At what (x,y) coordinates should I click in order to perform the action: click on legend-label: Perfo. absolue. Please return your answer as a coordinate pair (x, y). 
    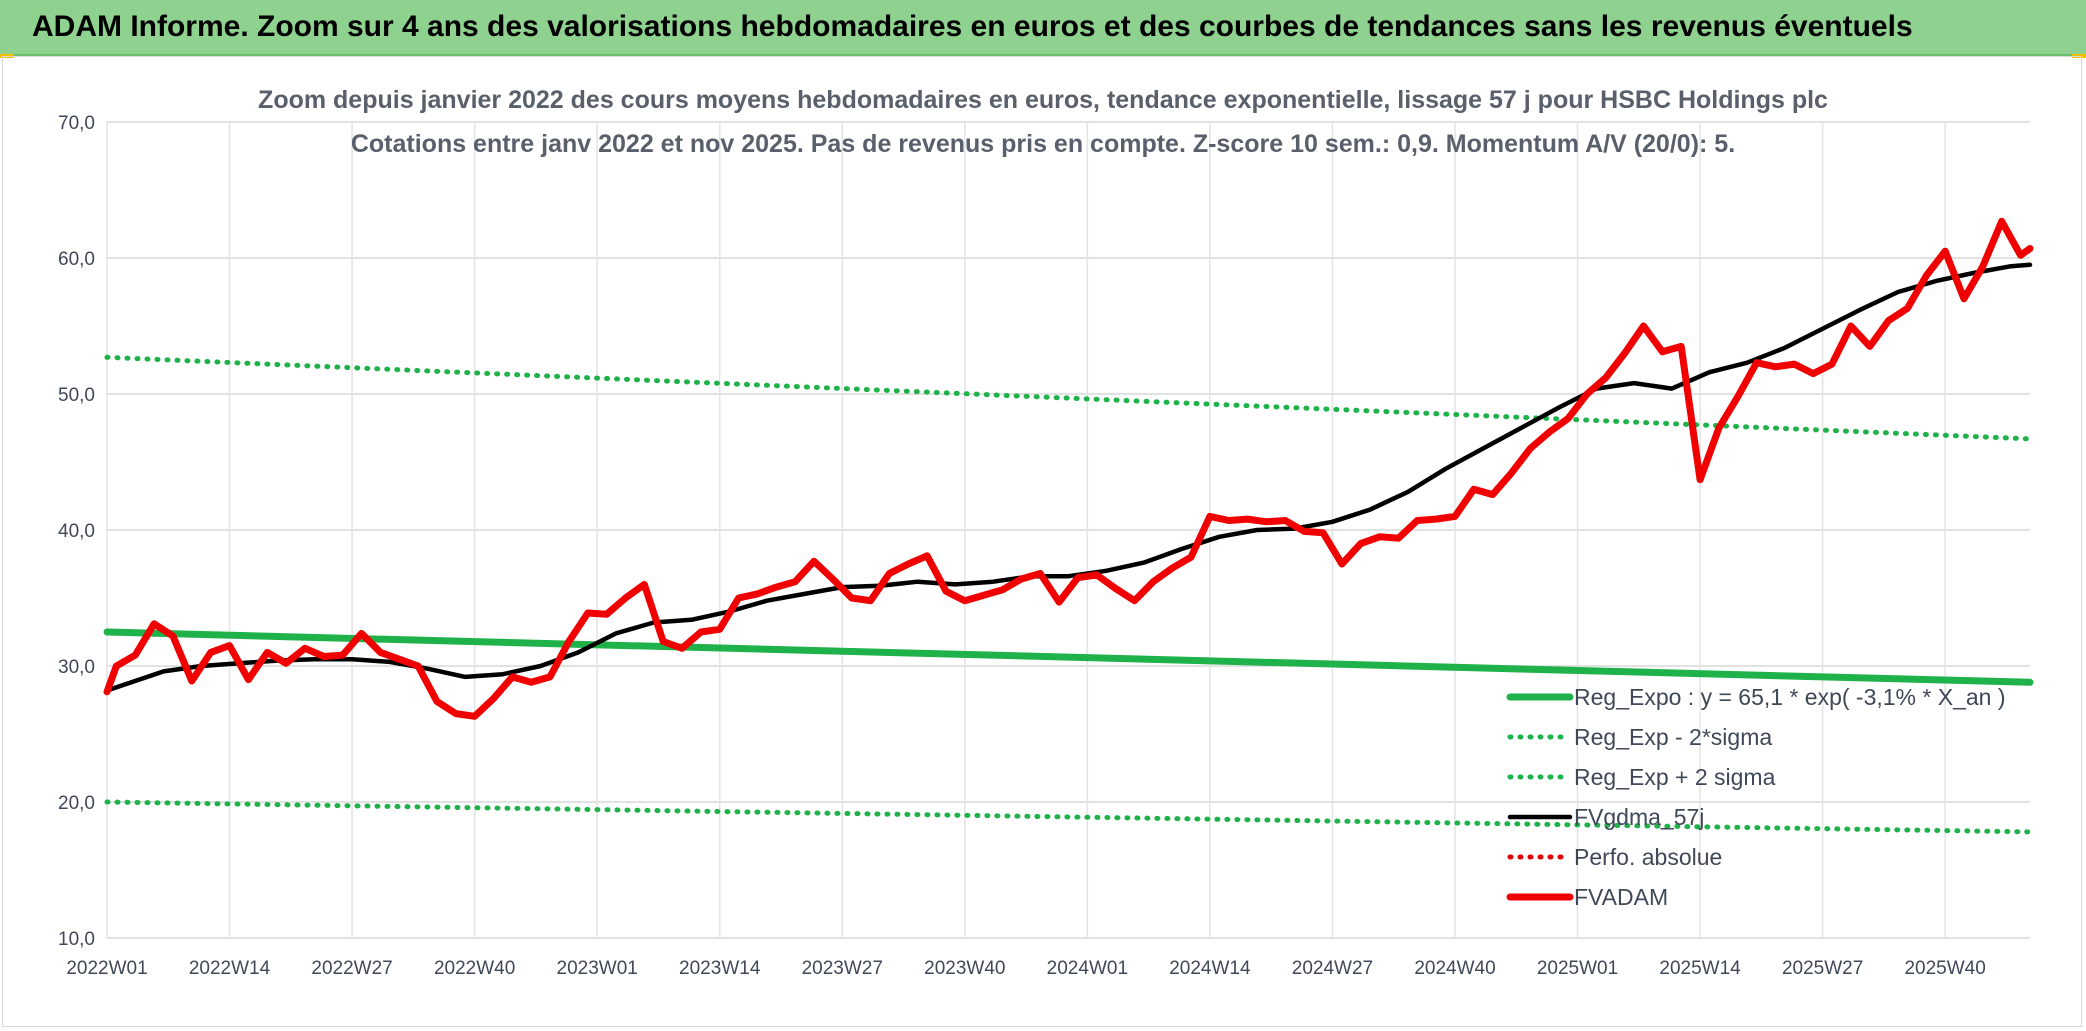
    Looking at the image, I should click on (1648, 857).